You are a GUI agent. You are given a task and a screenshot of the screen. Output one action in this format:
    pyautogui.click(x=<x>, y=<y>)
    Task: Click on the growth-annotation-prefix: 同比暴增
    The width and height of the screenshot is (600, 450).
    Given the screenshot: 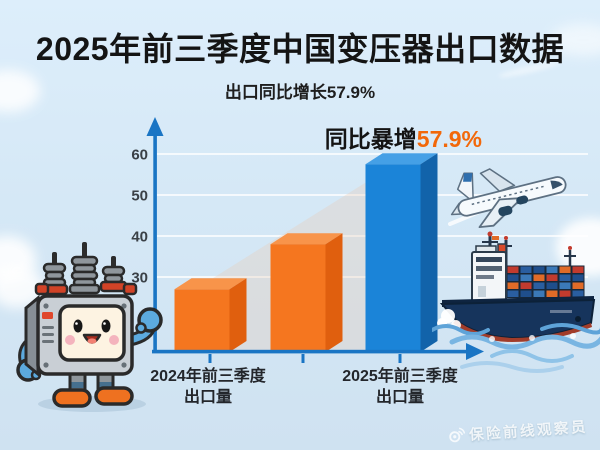 What is the action you would take?
    pyautogui.click(x=370, y=139)
    